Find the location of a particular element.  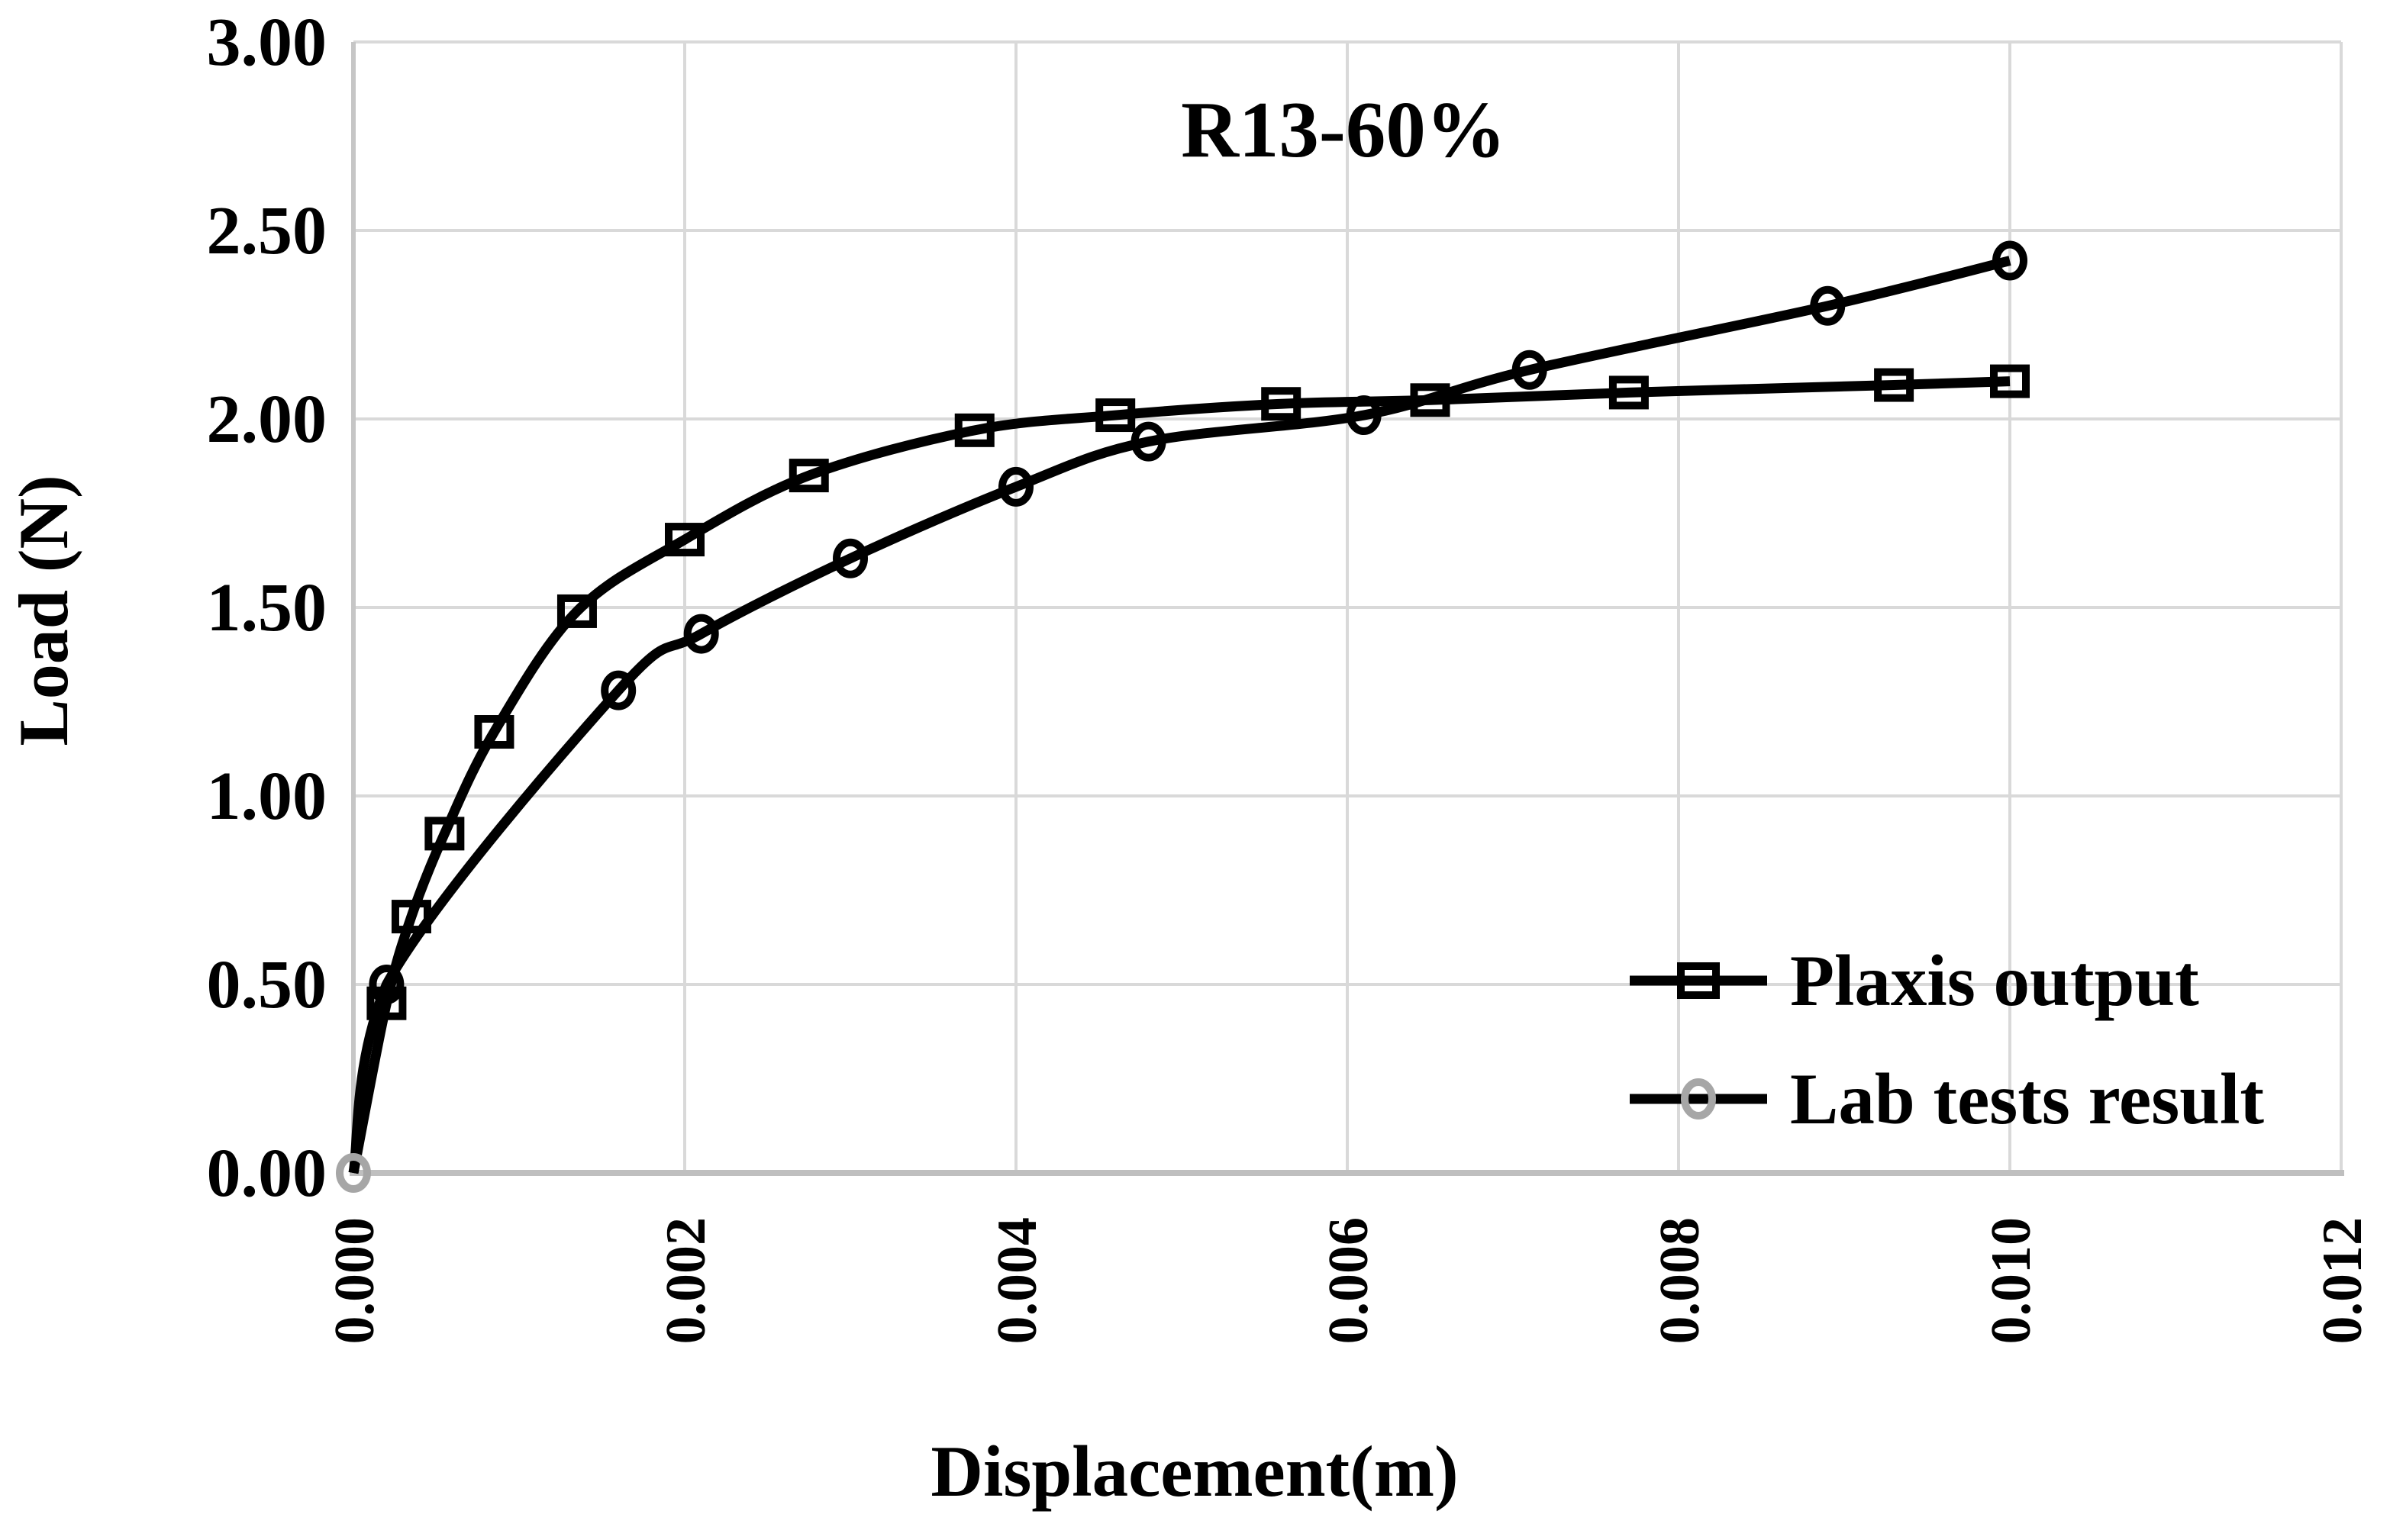

legend-item-lab-tests-result: Lab tests result is located at coordinates (1947, 1098).